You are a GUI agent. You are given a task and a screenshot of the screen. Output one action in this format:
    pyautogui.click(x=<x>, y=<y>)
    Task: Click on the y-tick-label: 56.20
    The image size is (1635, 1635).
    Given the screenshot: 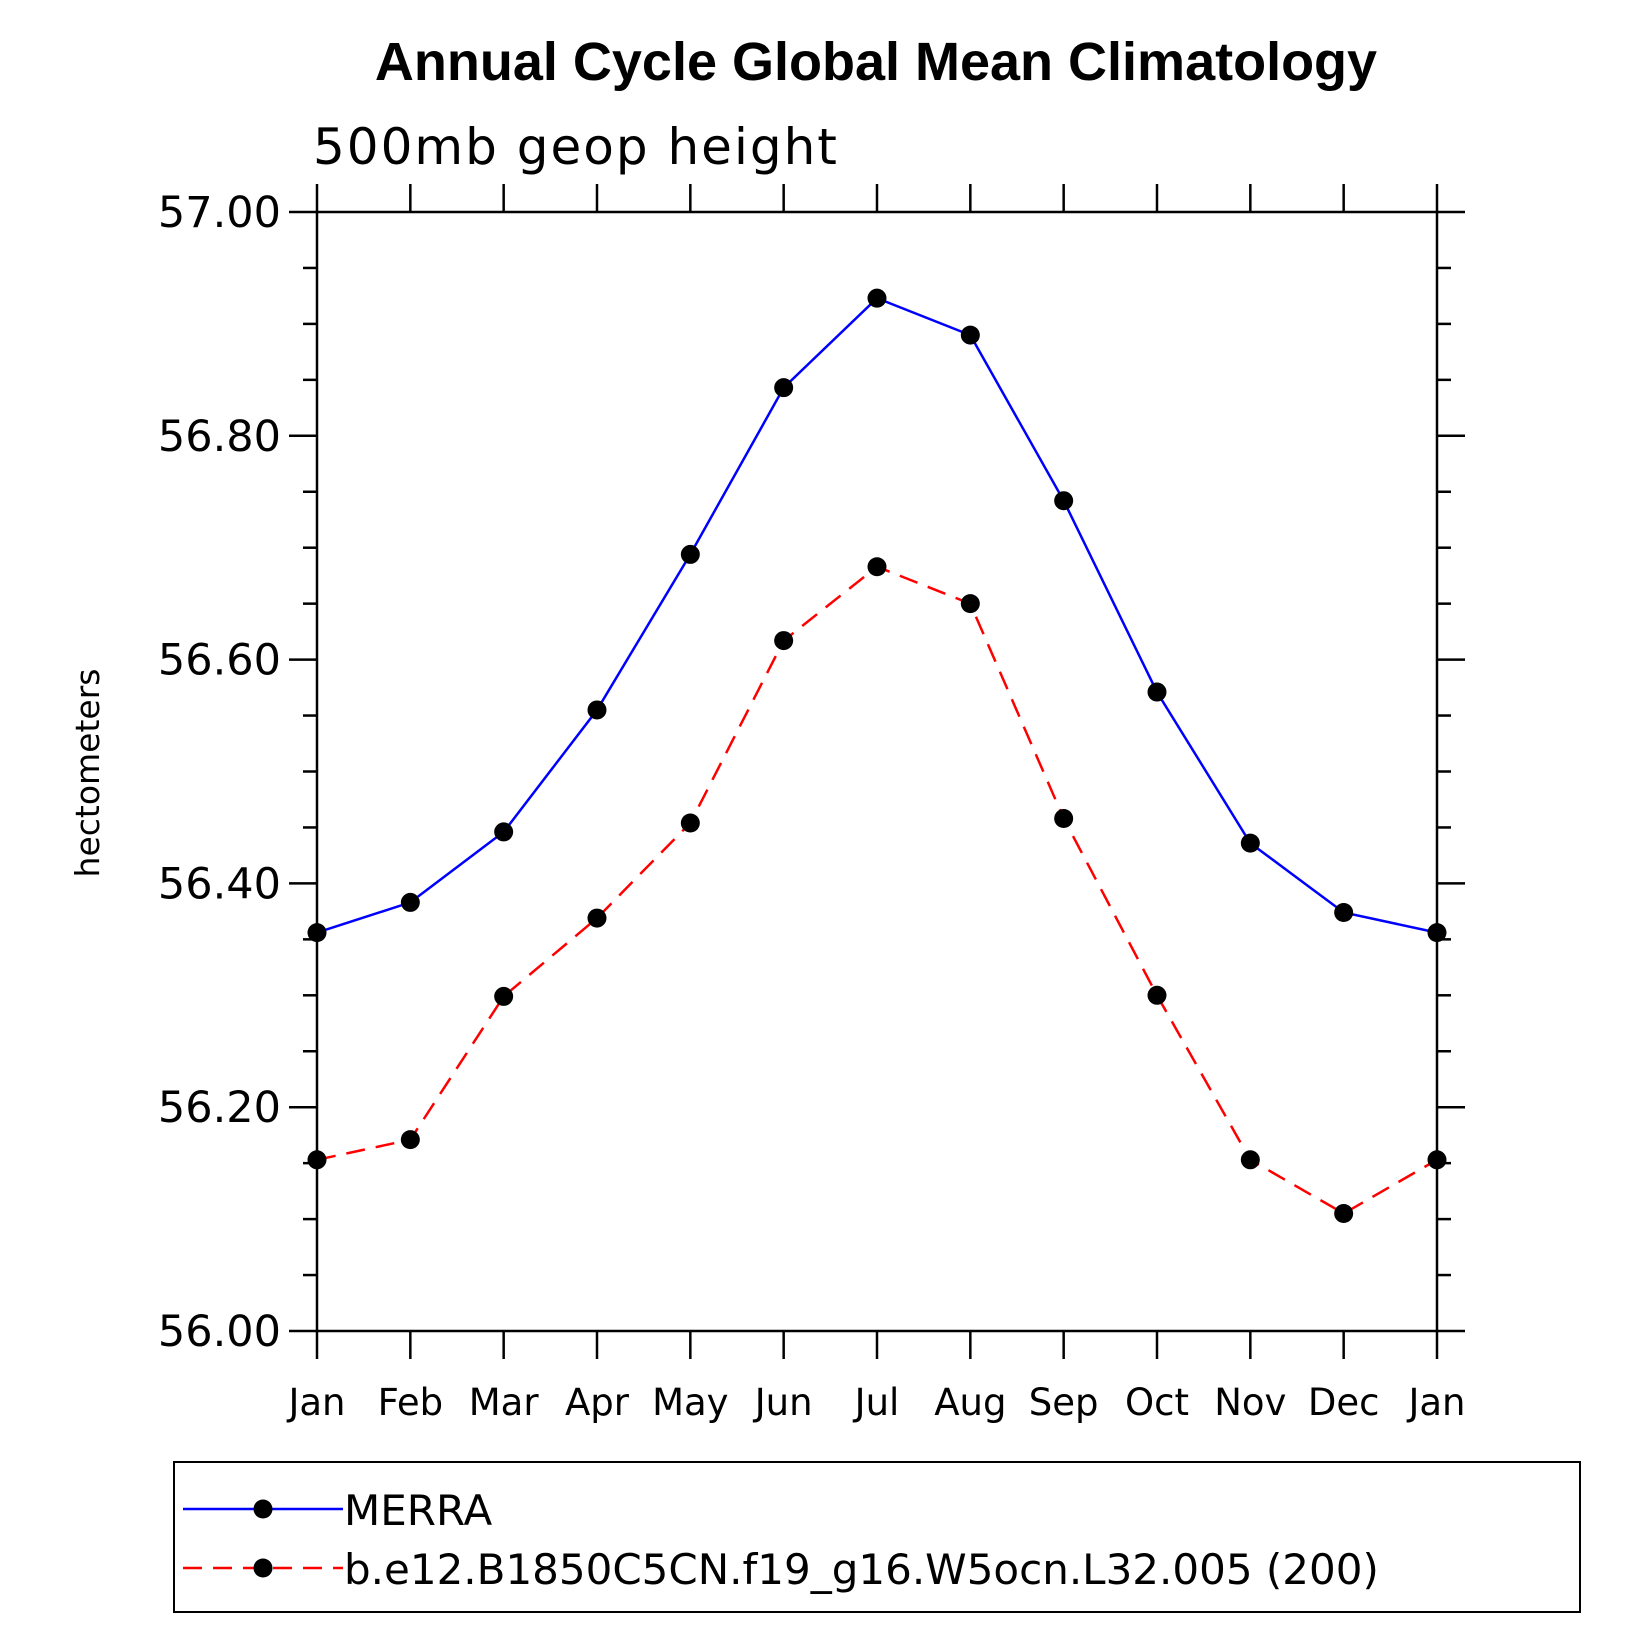 What is the action you would take?
    pyautogui.click(x=219, y=1108)
    